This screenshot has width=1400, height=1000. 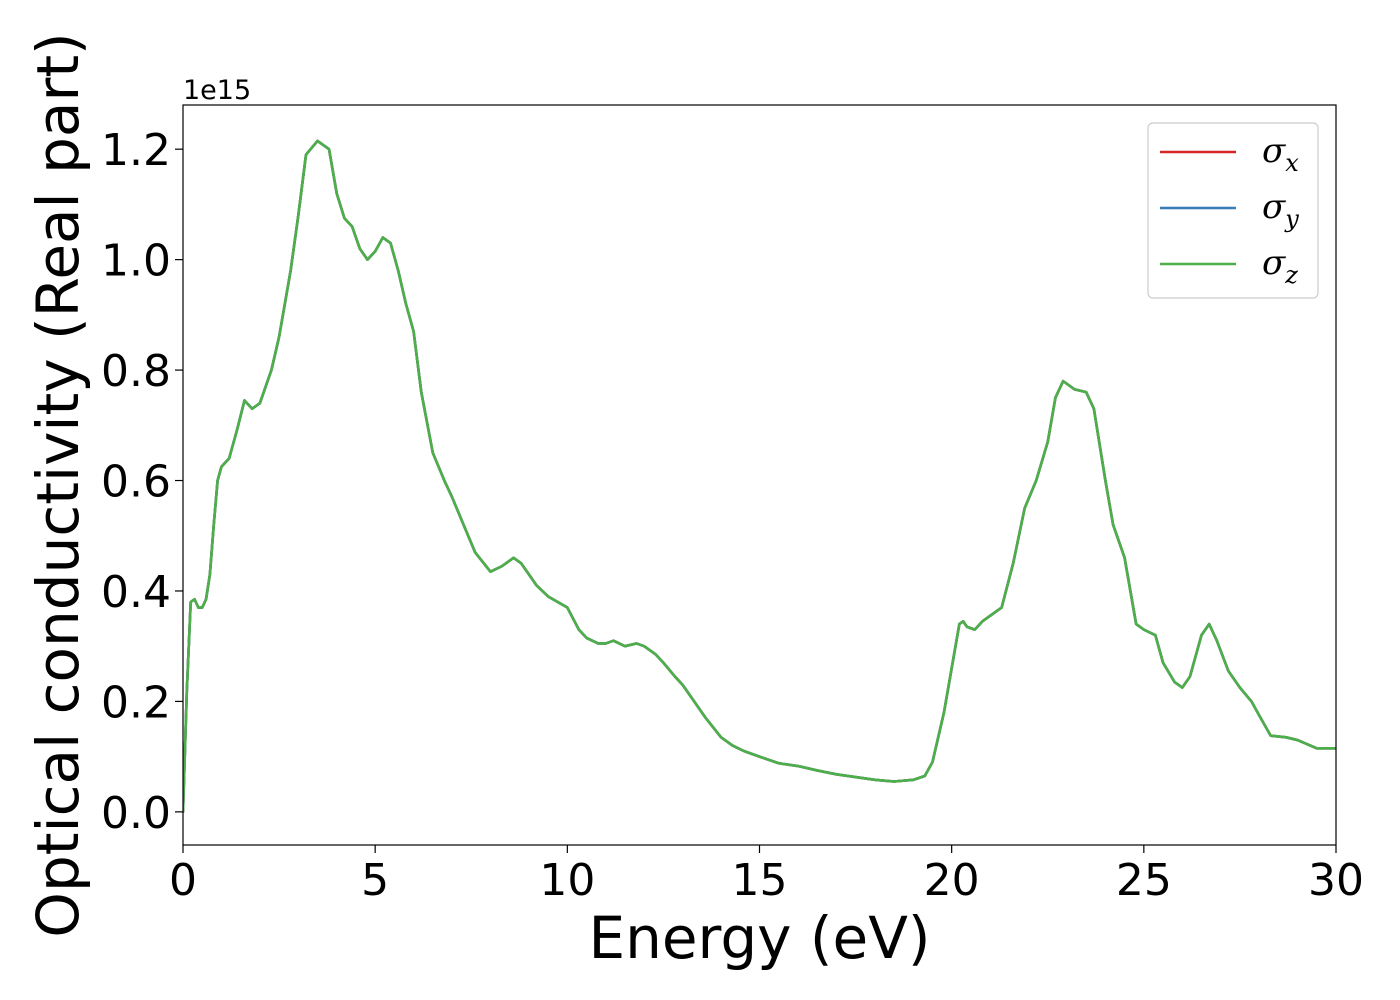 I want to click on y-tick-label: 0.6, so click(x=136, y=482).